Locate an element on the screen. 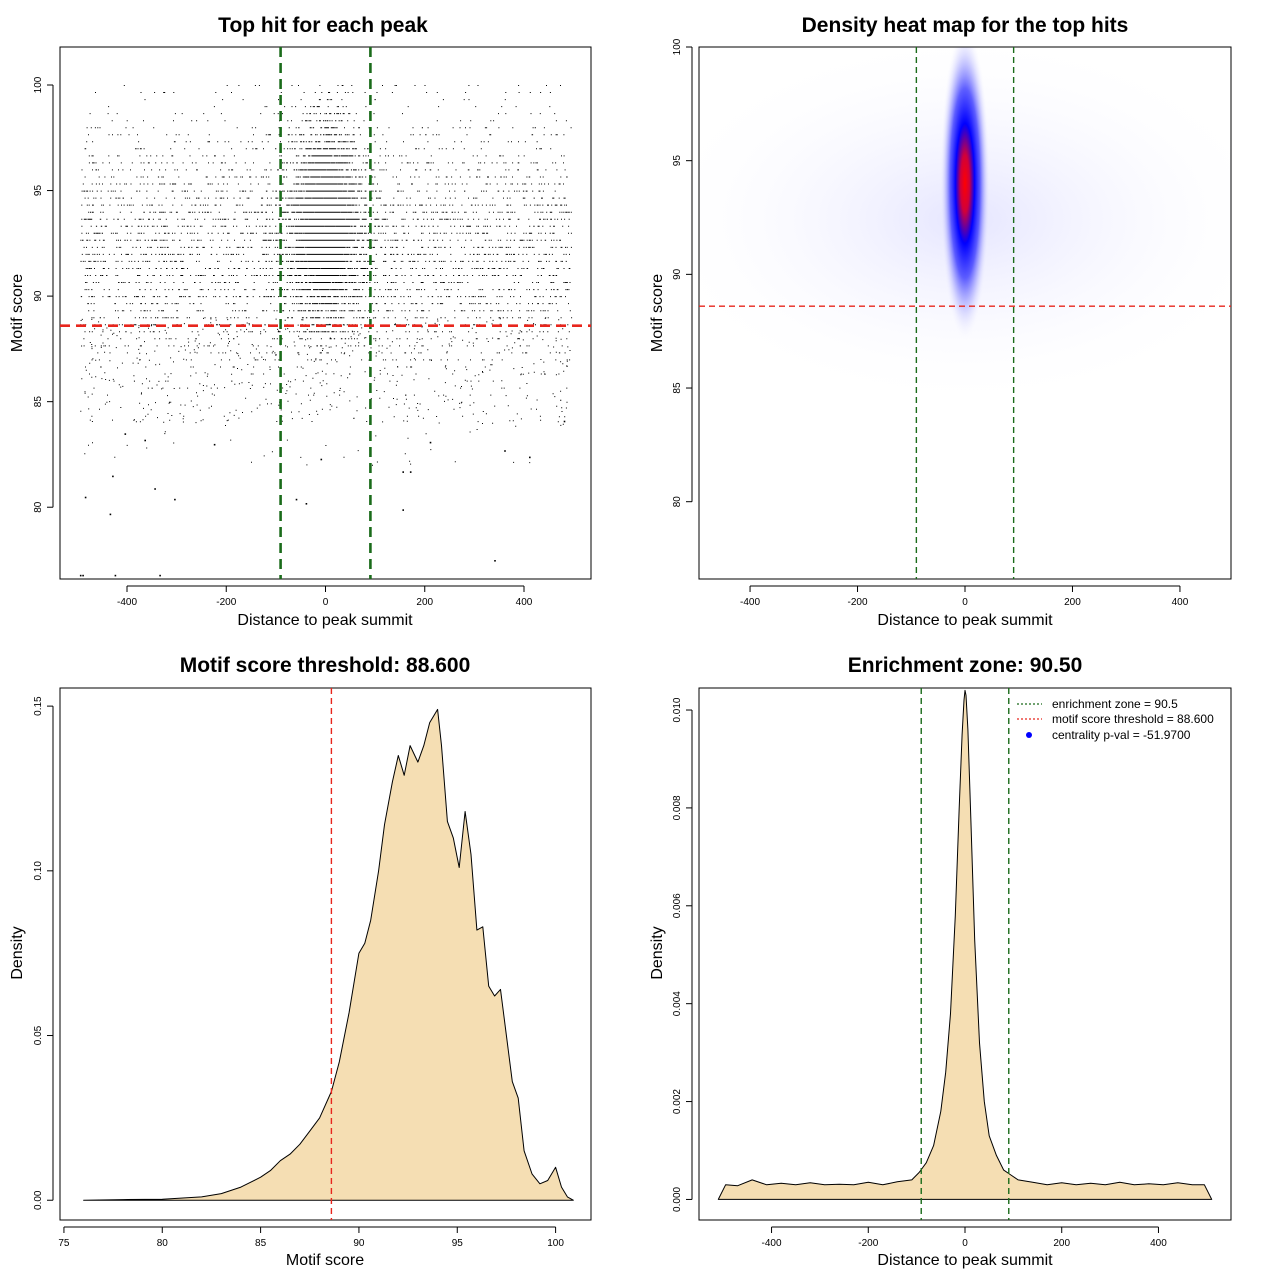  heatmap-title: Density heat map for the top hits is located at coordinates (965, 25).